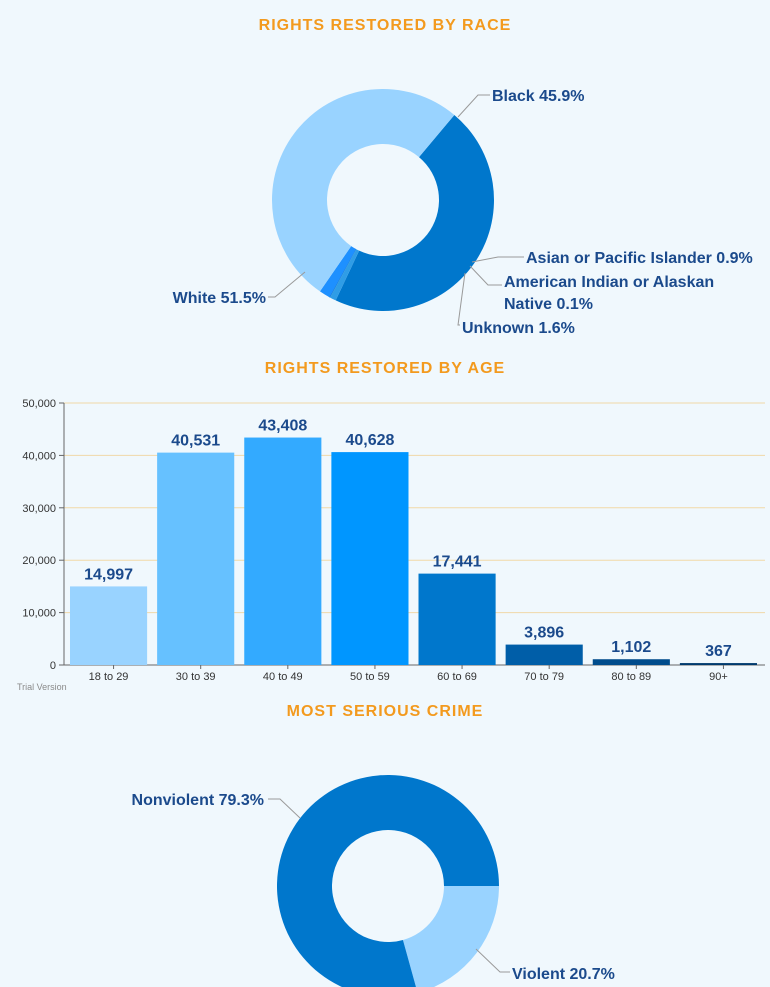 Image resolution: width=770 pixels, height=987 pixels. What do you see at coordinates (198, 800) in the screenshot?
I see `label-nonviolent: Nonviolent 79.3%` at bounding box center [198, 800].